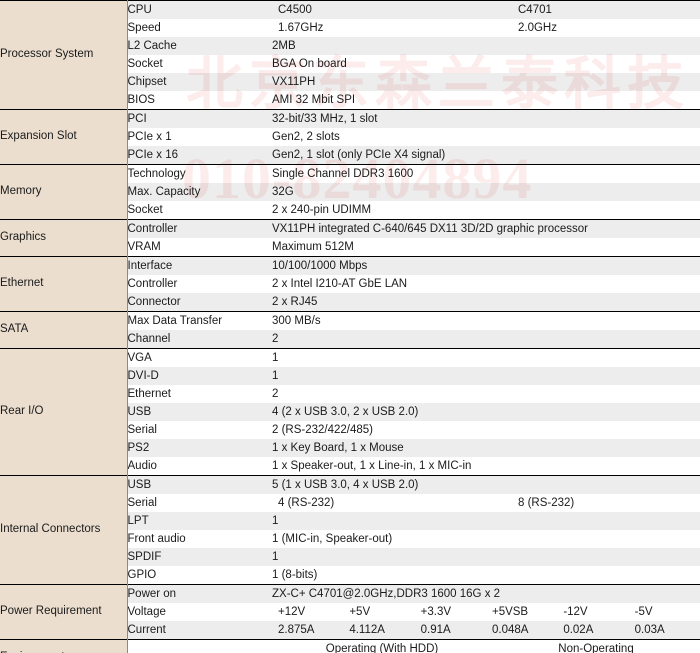  What do you see at coordinates (199, 265) in the screenshot?
I see `item-label: Interface` at bounding box center [199, 265].